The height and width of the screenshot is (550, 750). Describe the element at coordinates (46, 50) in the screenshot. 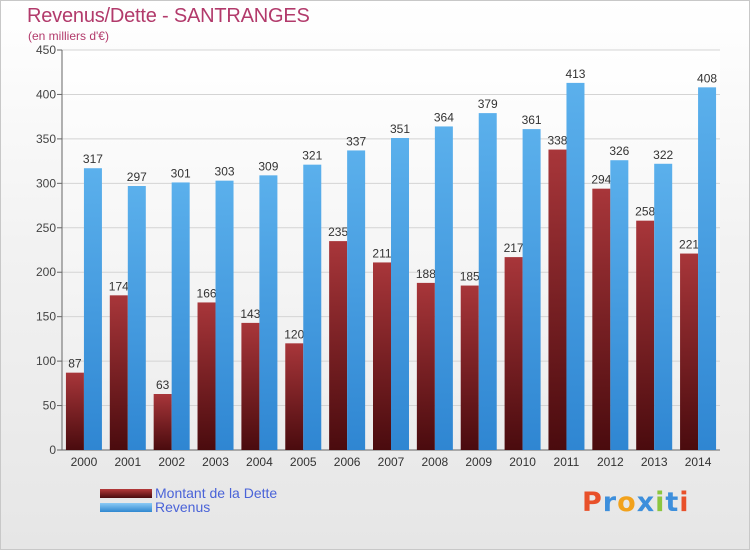

I see `y-tick-label: 450` at that location.